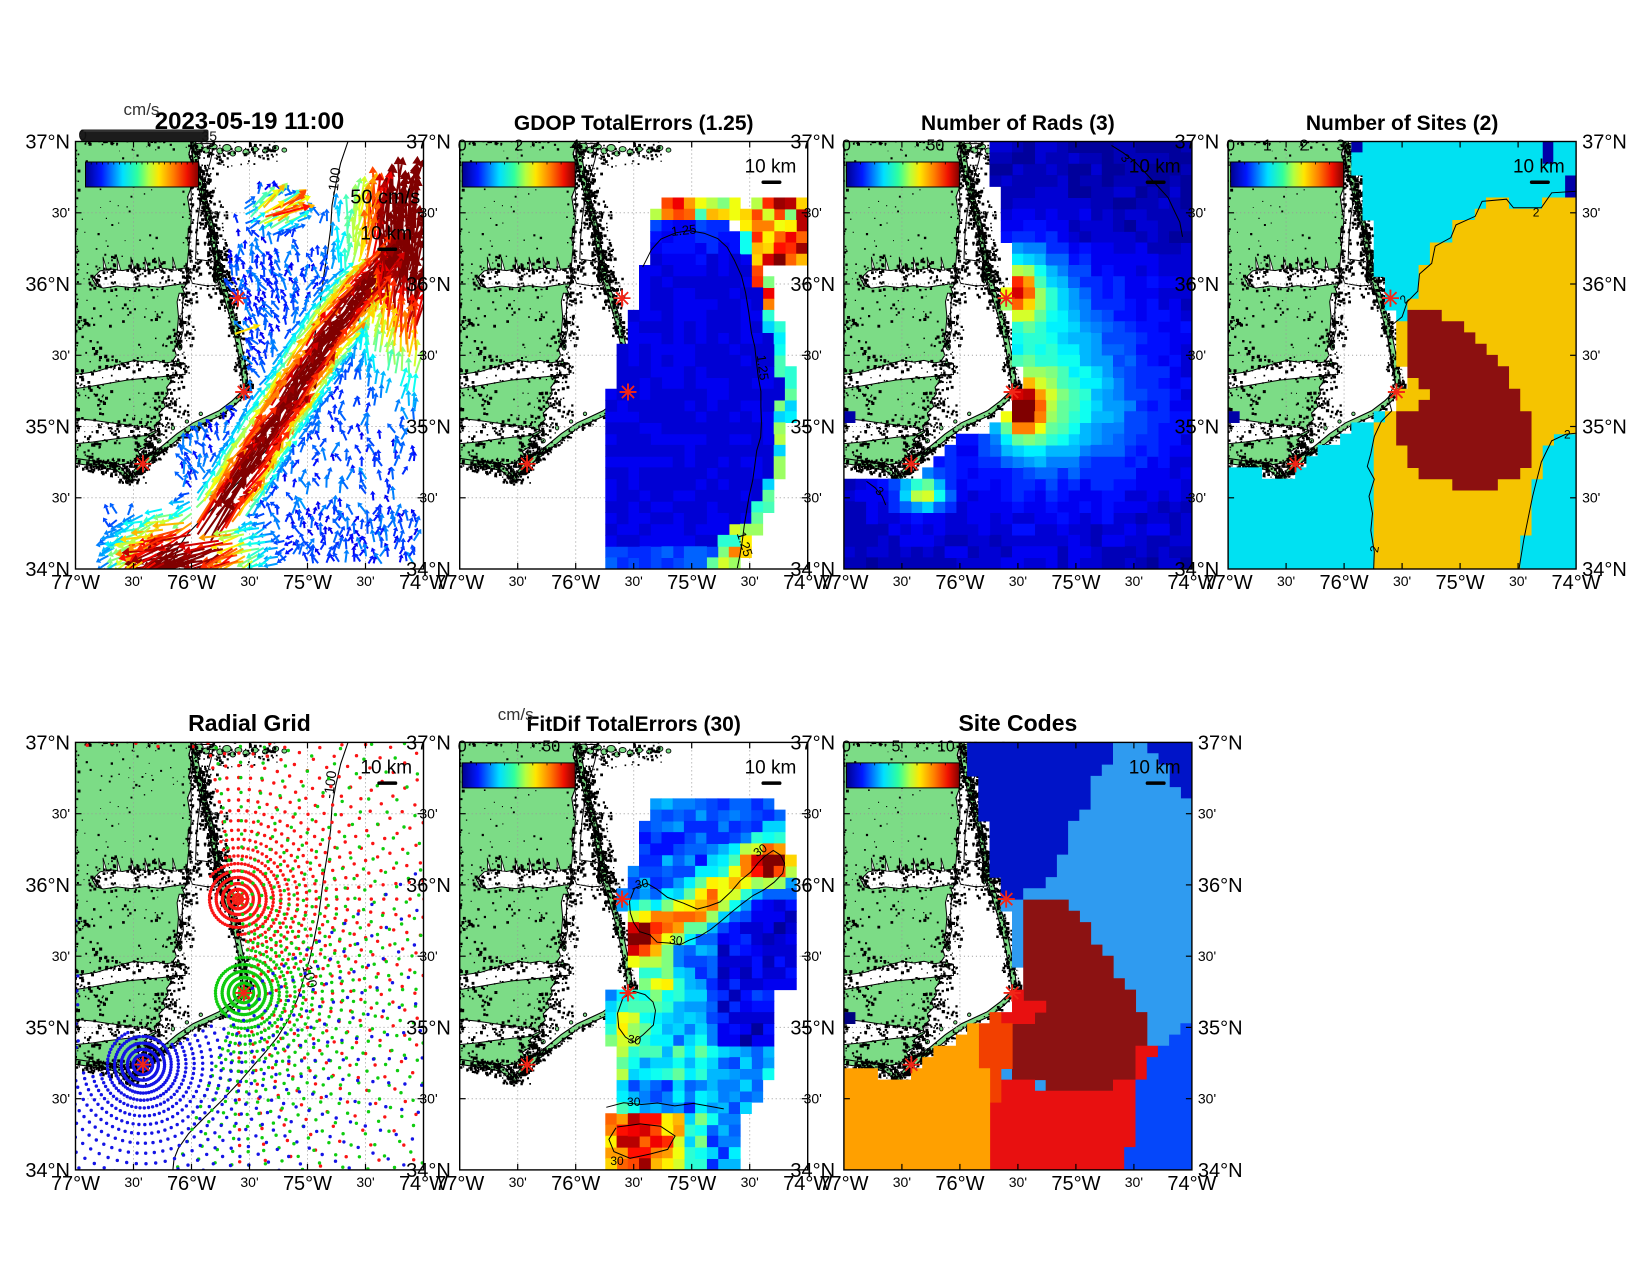 This screenshot has width=1650, height=1275. Describe the element at coordinates (551, 746) in the screenshot. I see `svg-text: 50` at that location.